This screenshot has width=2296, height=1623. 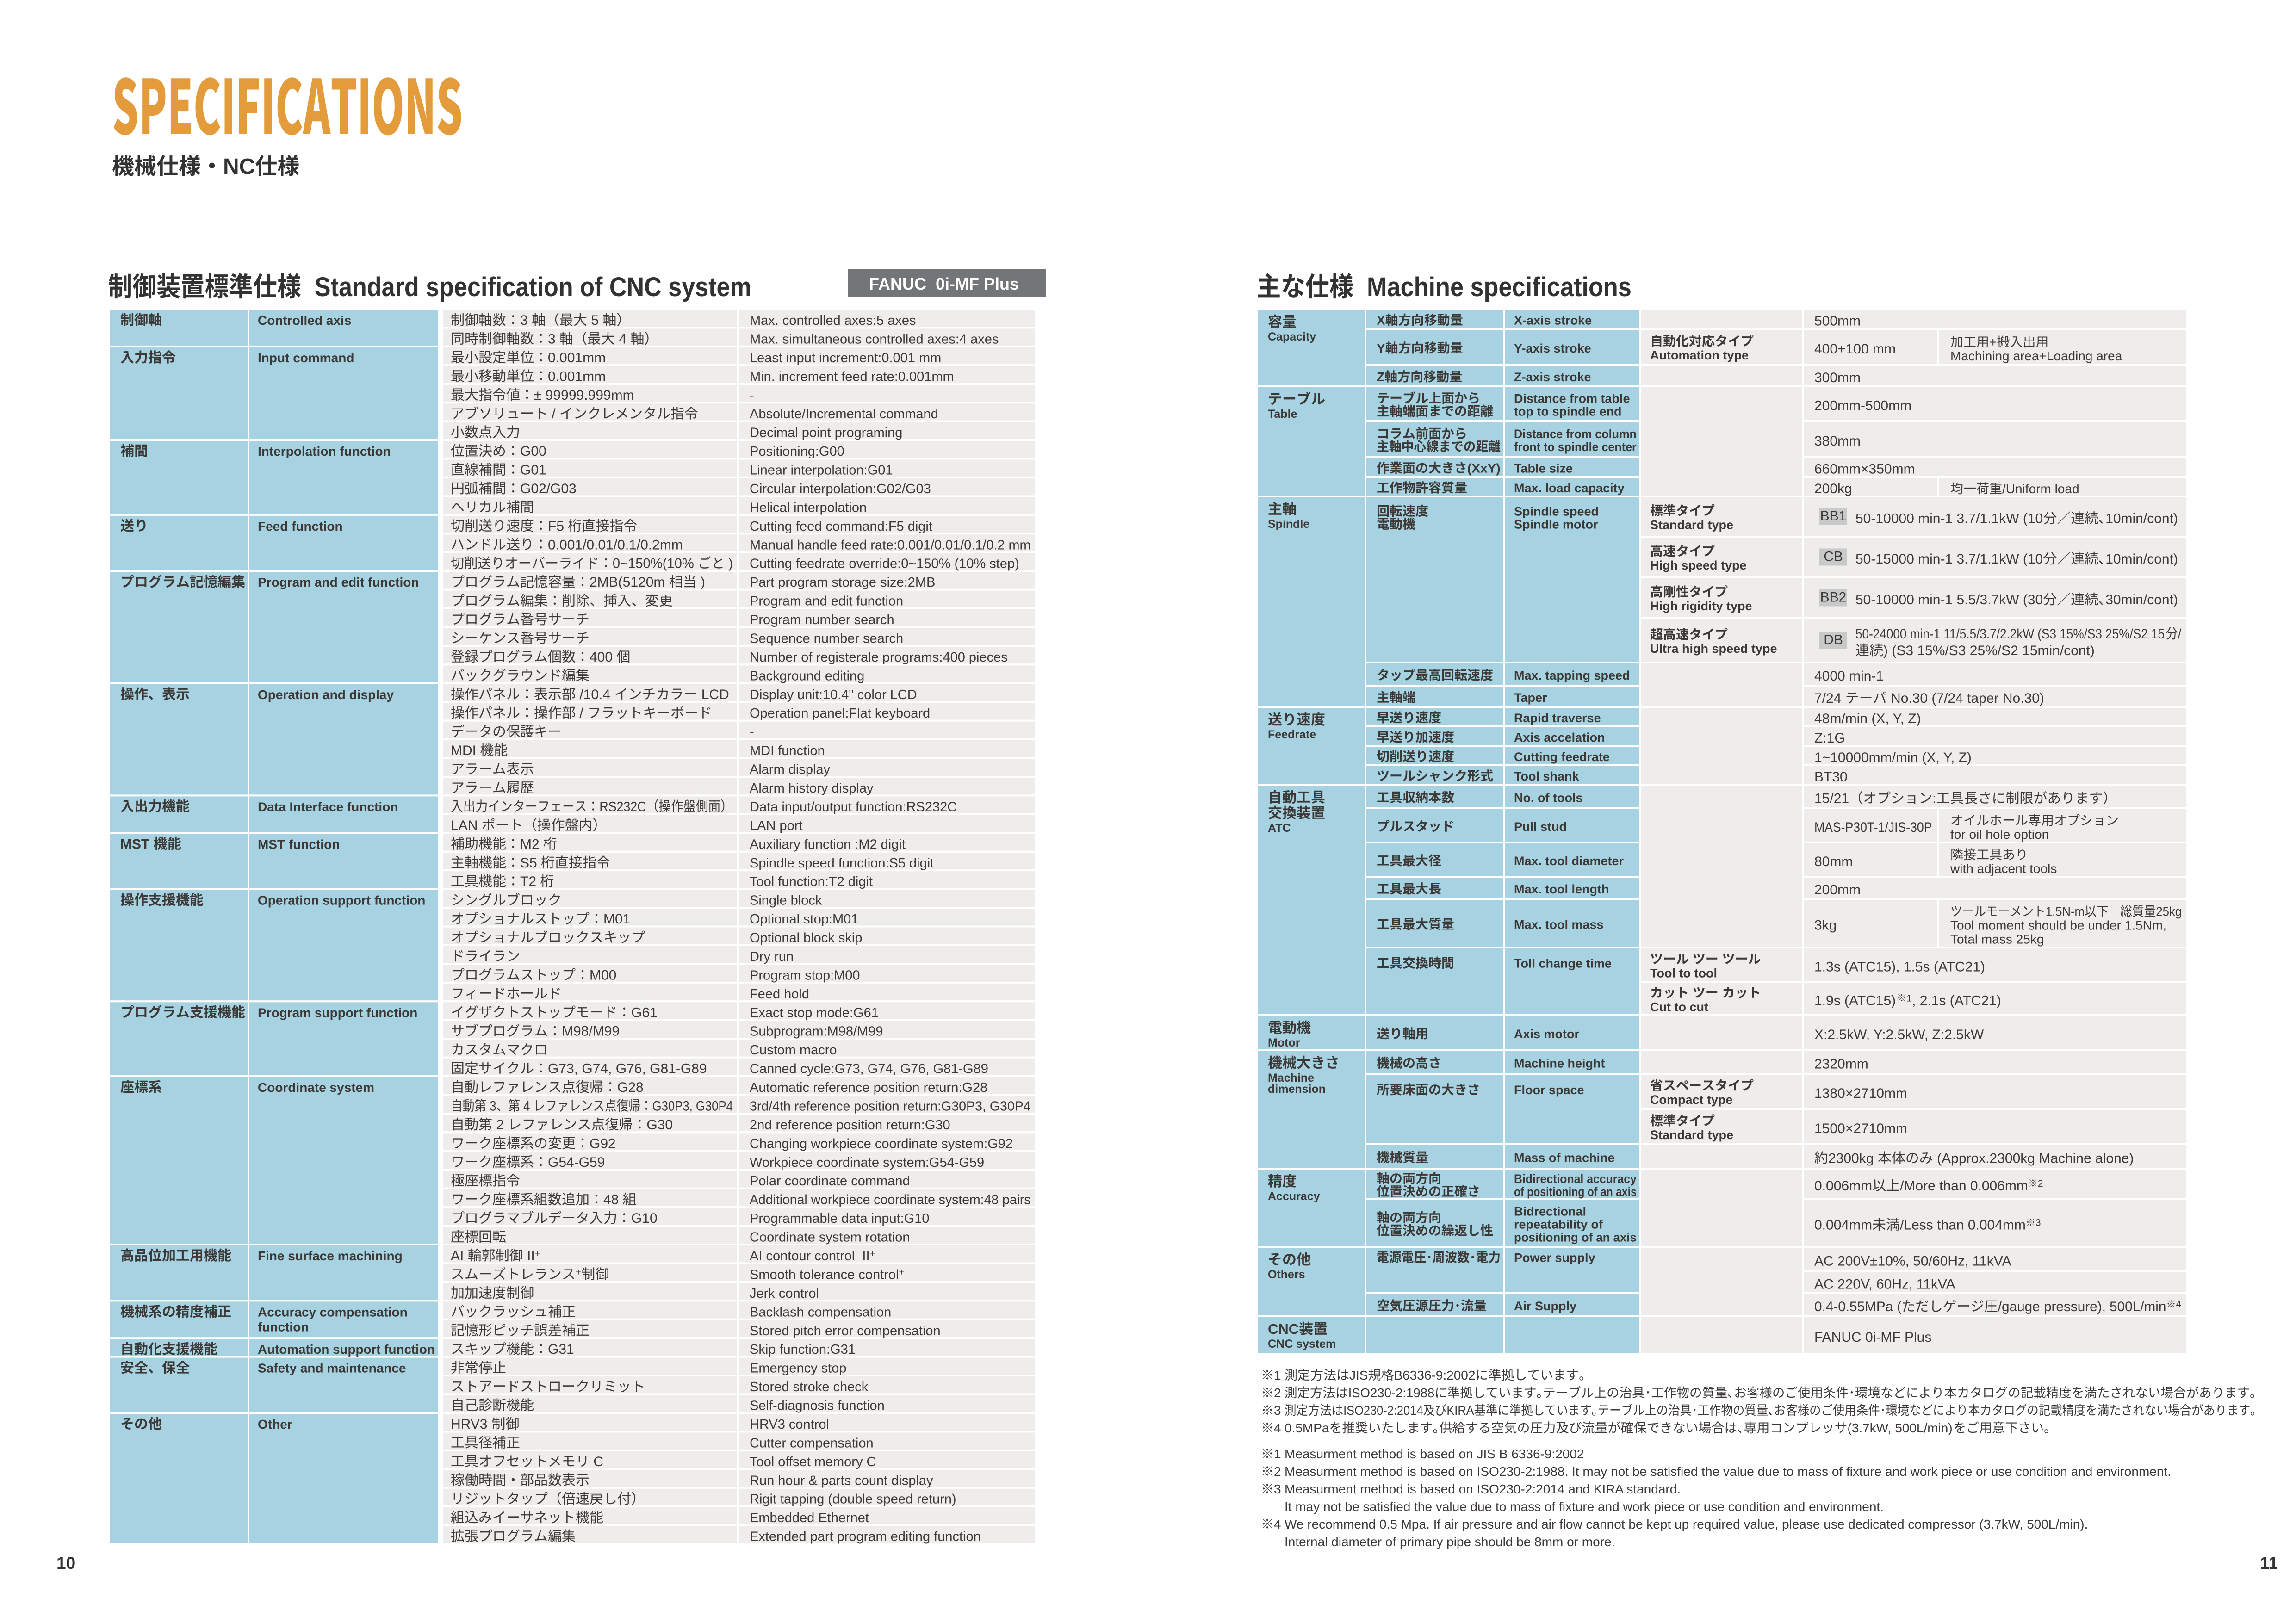 What do you see at coordinates (2004, 868) in the screenshot?
I see `svg-text: with adjacent tools` at bounding box center [2004, 868].